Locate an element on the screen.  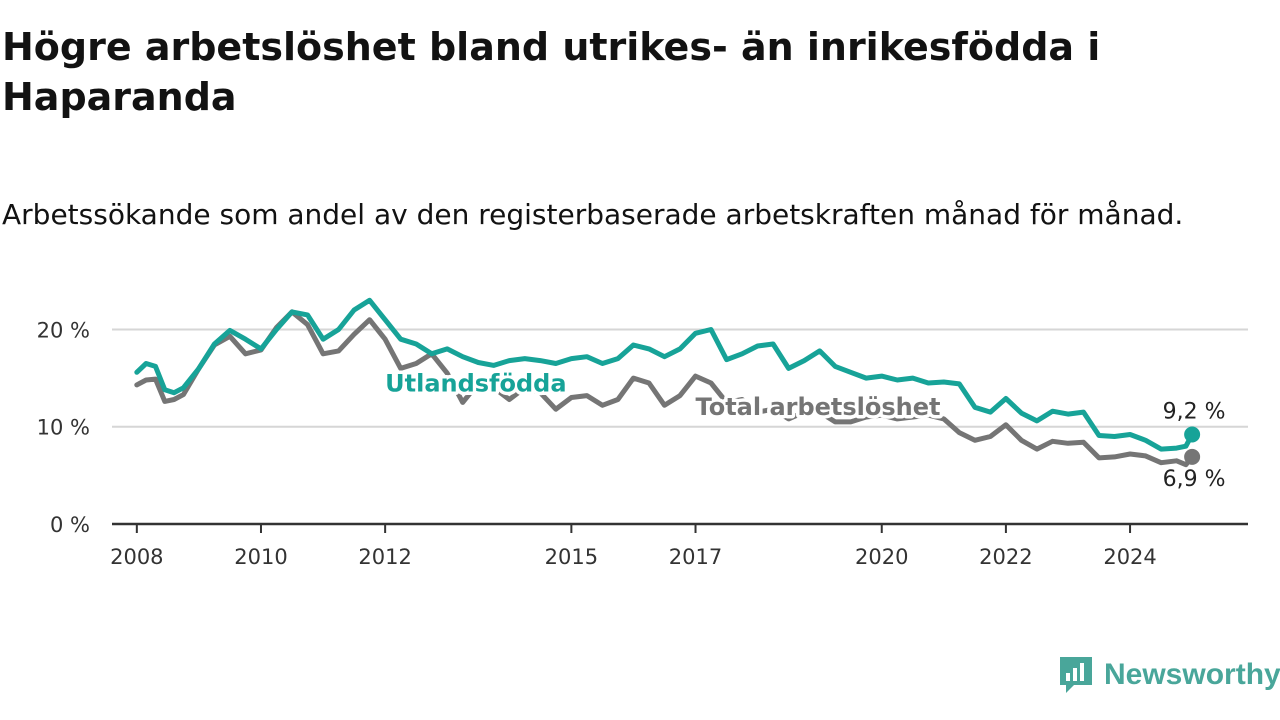
y-tick-label: 20 % is located at coordinates (63, 330).